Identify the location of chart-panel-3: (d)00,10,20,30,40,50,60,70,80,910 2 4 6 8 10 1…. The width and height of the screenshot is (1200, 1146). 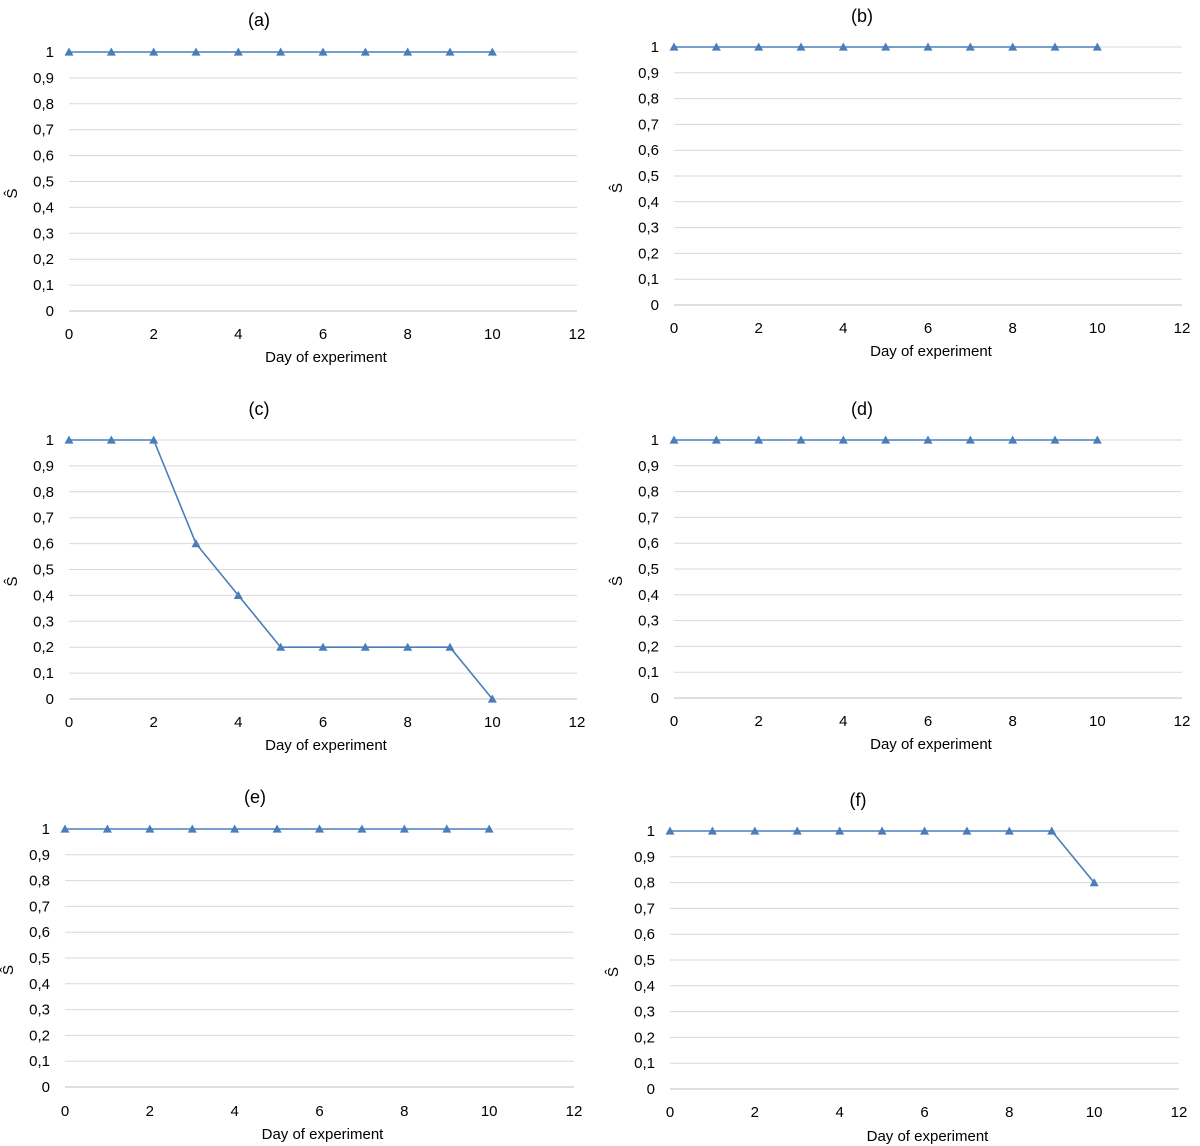
(899, 576).